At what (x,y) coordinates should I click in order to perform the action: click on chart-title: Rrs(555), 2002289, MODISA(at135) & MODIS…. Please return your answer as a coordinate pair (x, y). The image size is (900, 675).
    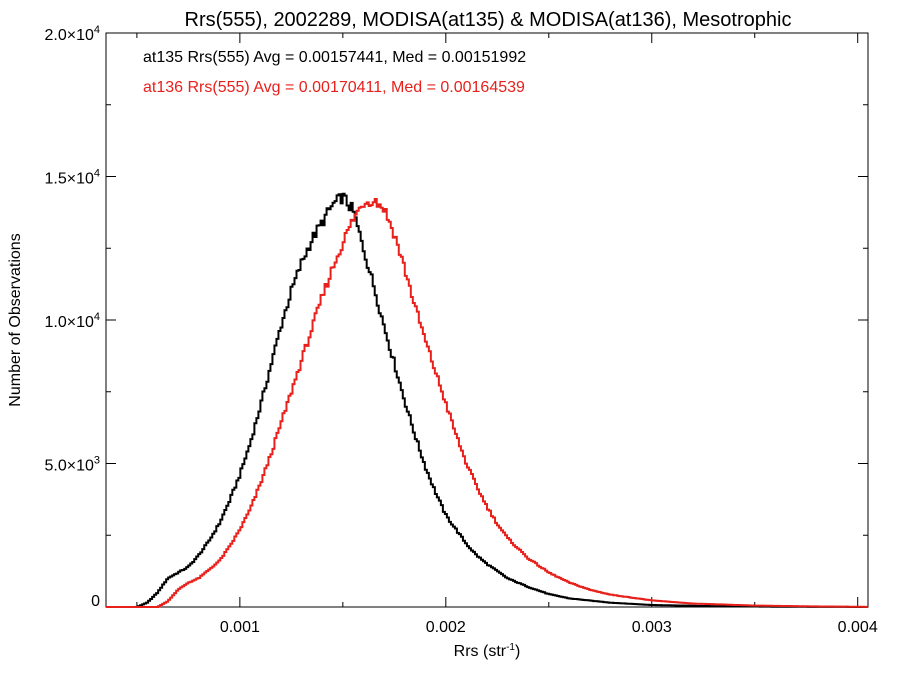
    Looking at the image, I should click on (488, 20).